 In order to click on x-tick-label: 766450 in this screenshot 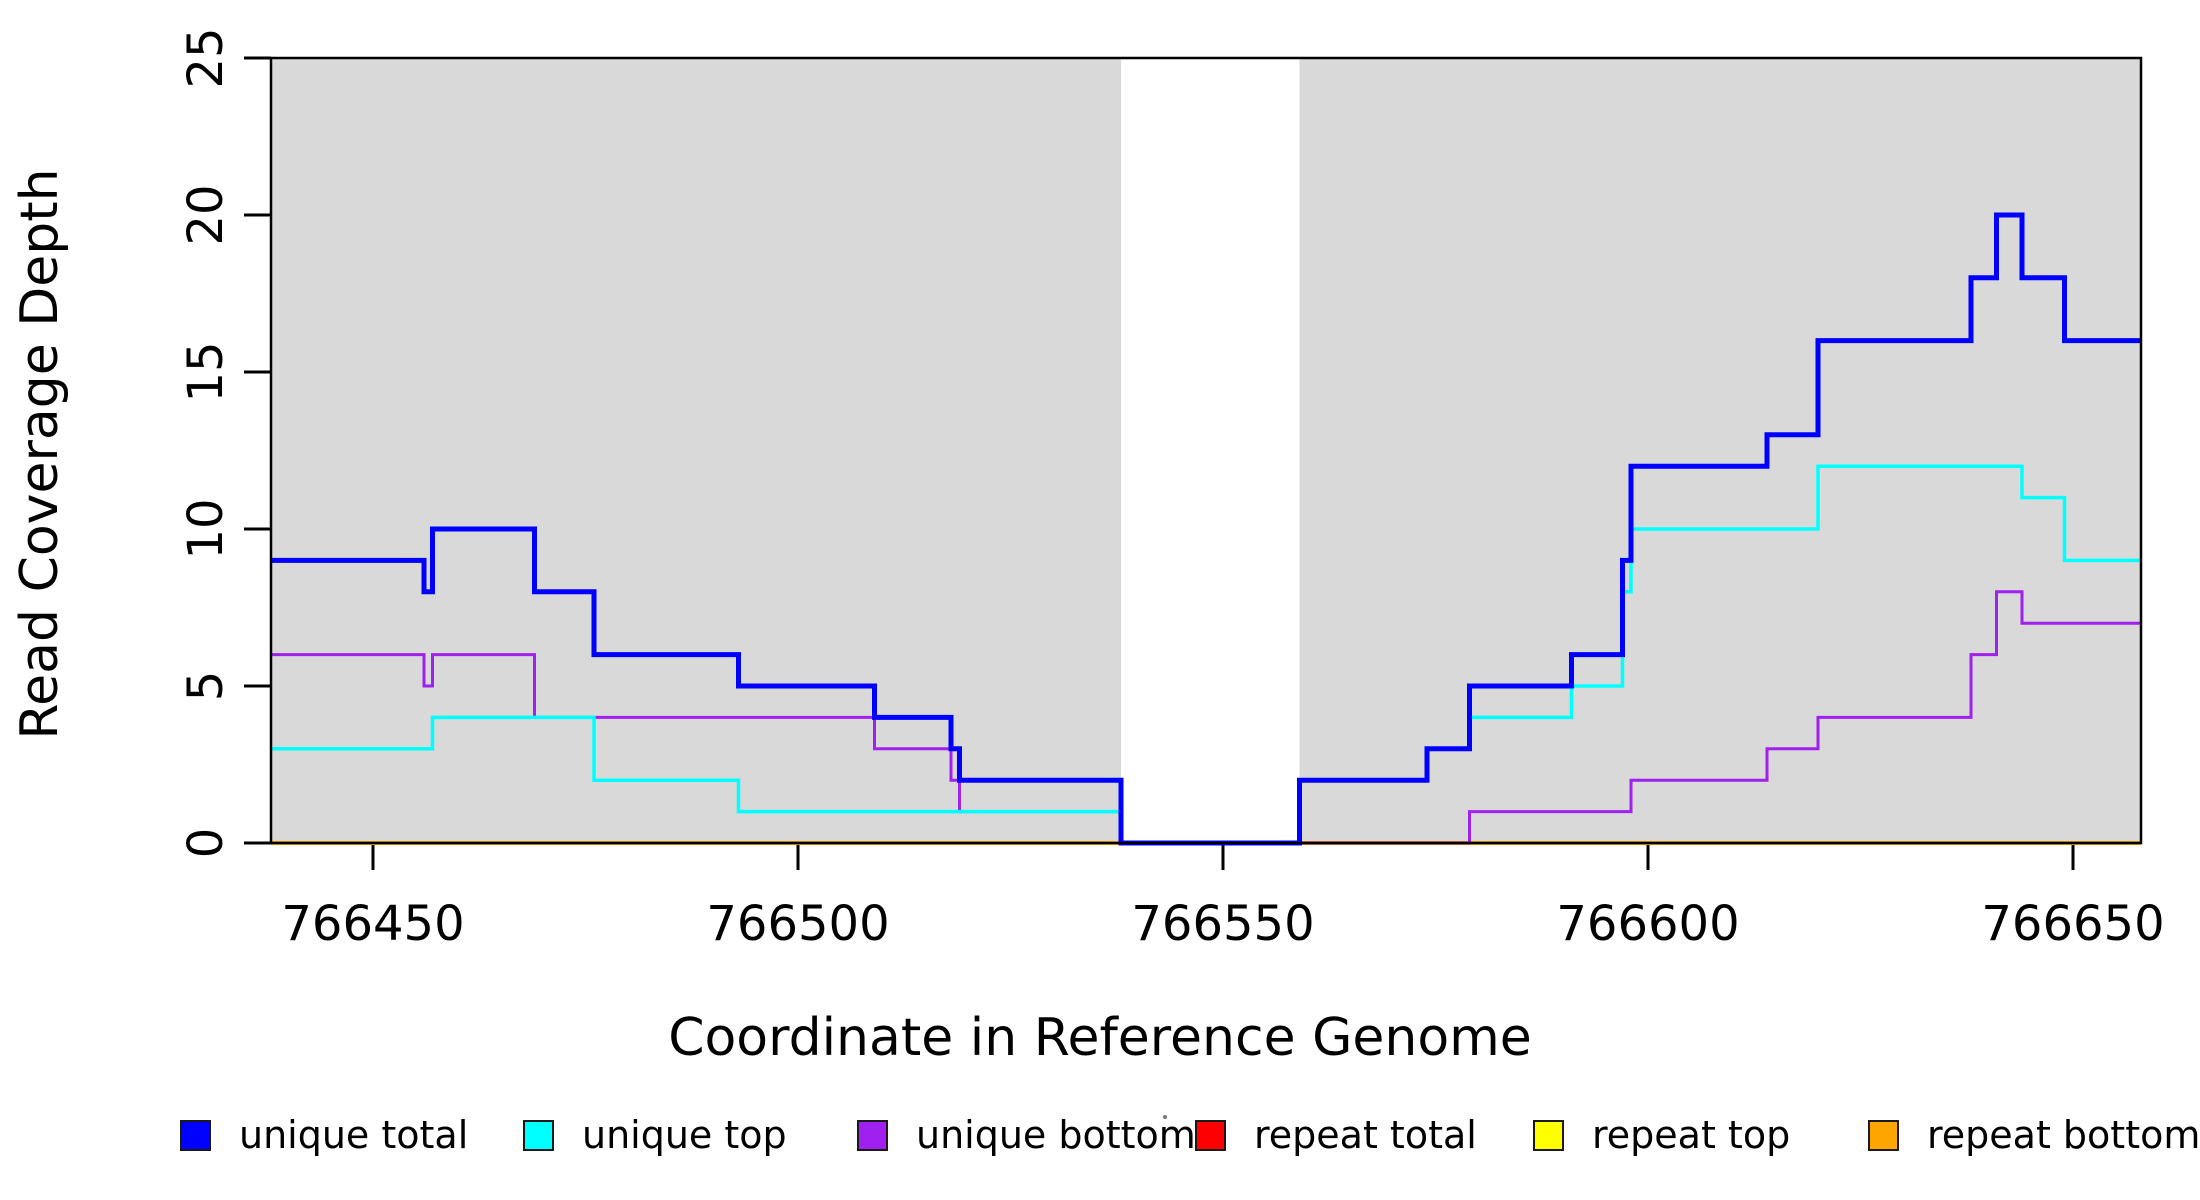, I will do `click(372, 924)`.